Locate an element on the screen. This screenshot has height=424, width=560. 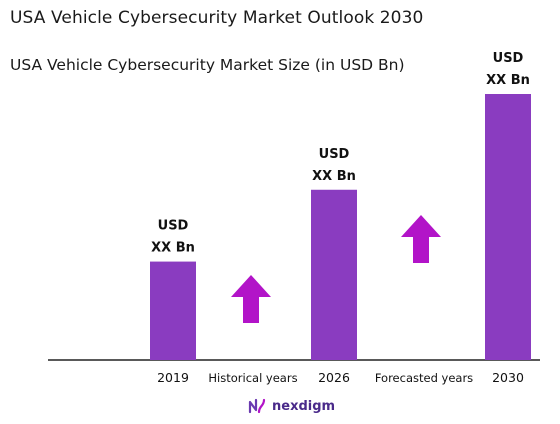
brand-name: nexdigm is located at coordinates (304, 406).